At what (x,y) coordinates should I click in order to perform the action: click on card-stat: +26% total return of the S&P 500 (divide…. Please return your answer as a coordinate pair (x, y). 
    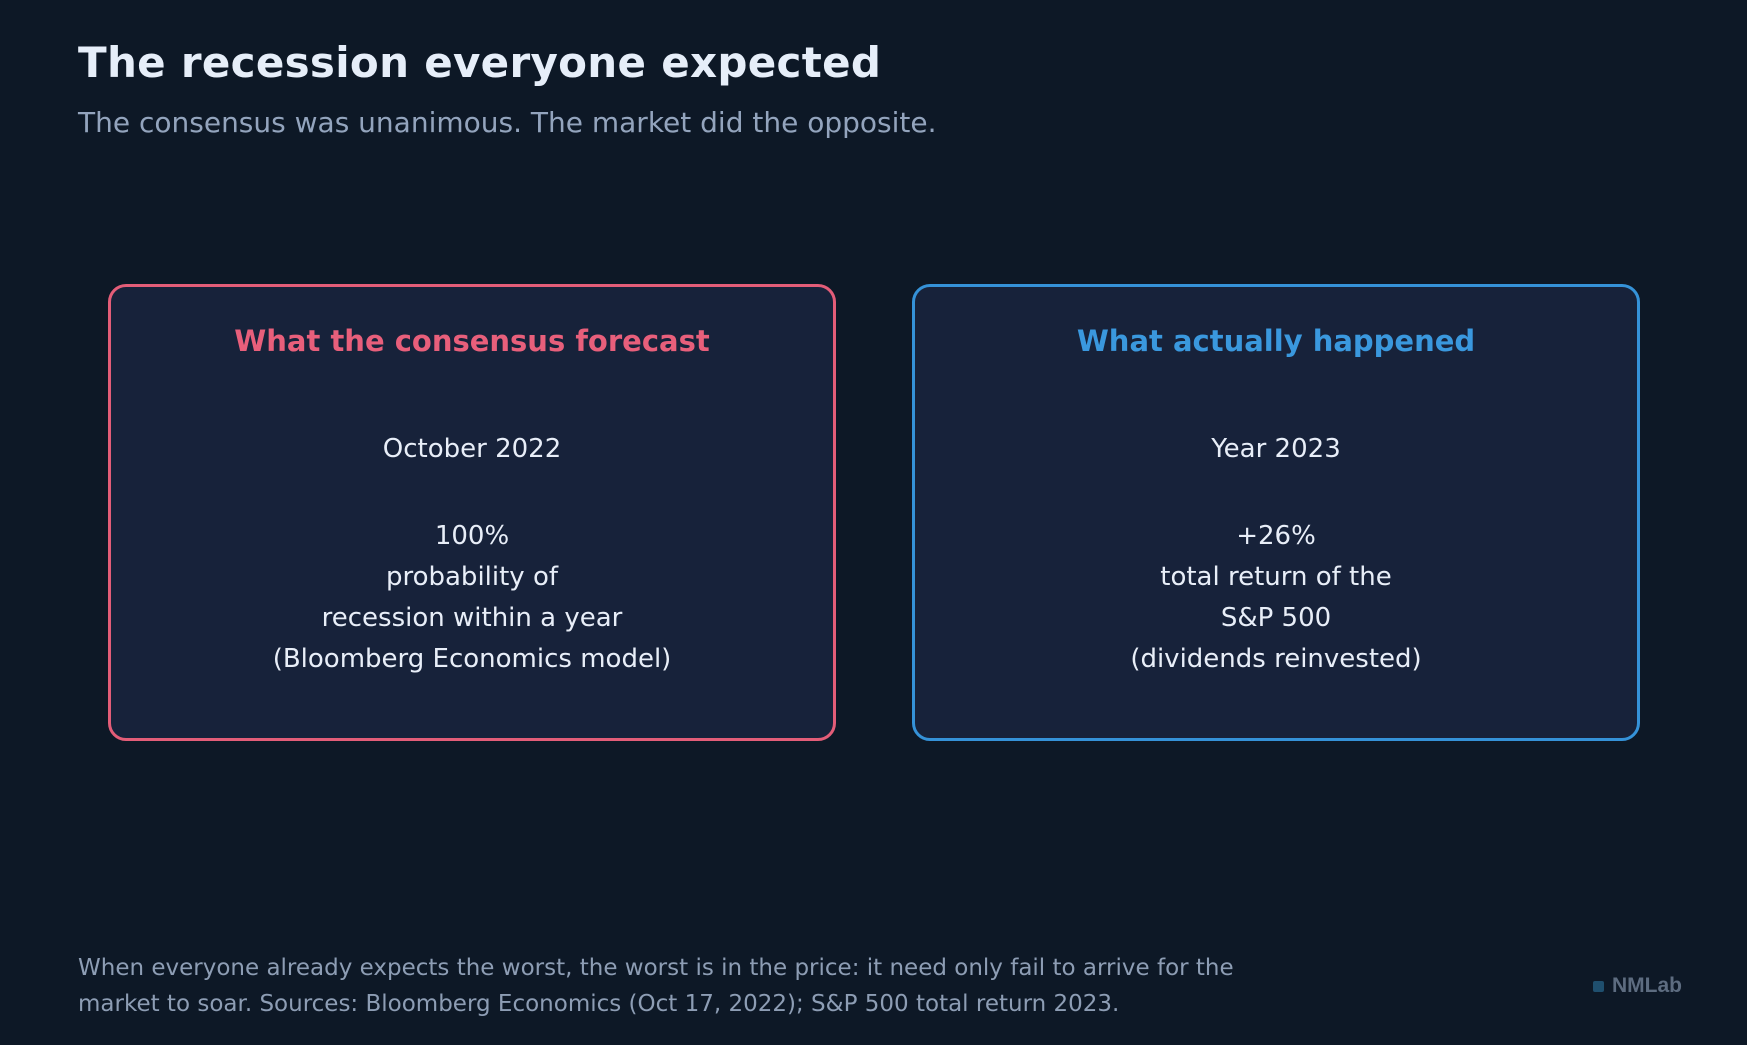
    Looking at the image, I should click on (1276, 598).